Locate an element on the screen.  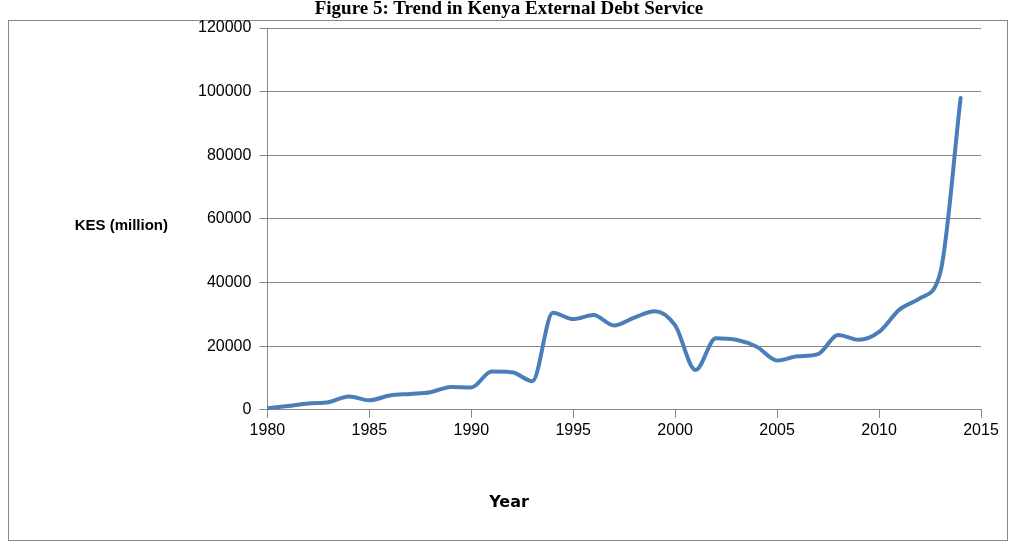
x-tick-label: 1995 is located at coordinates (573, 429).